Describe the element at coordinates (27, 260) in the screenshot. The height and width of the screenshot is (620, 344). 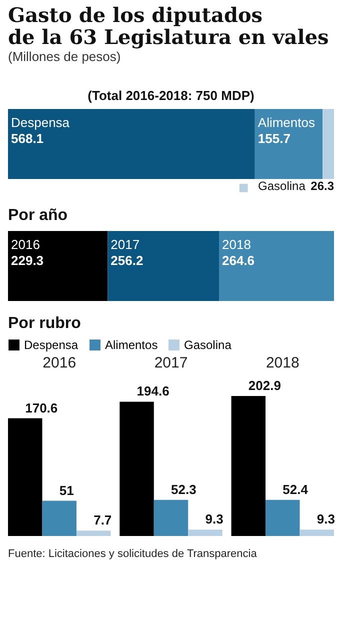
I see `data-label: 229.3` at that location.